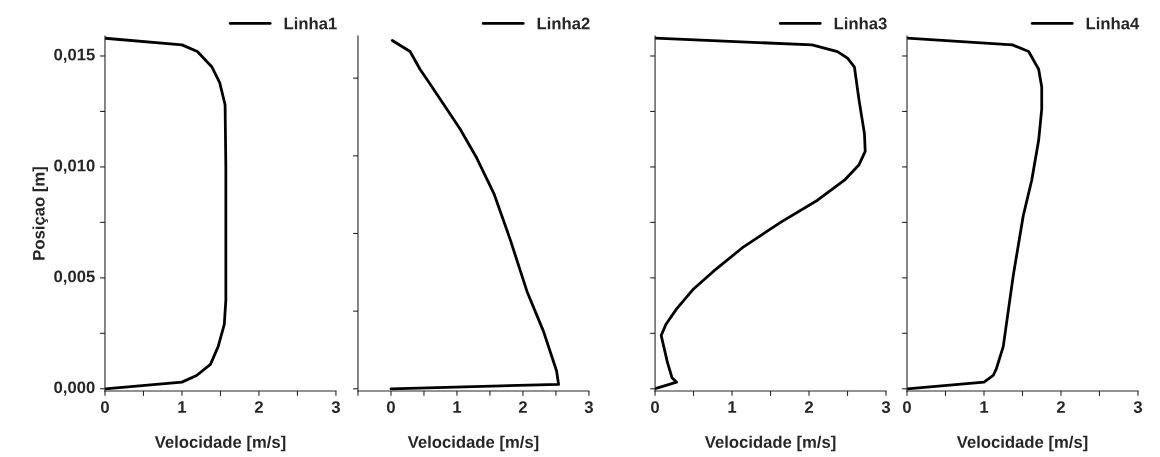  Describe the element at coordinates (563, 23) in the screenshot. I see `legend-label: Linha2` at that location.